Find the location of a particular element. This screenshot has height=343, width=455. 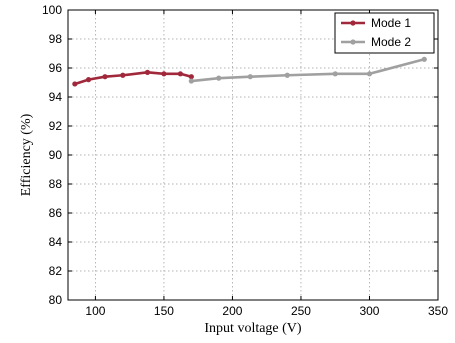

y-tick-label: 88 is located at coordinates (56, 184).